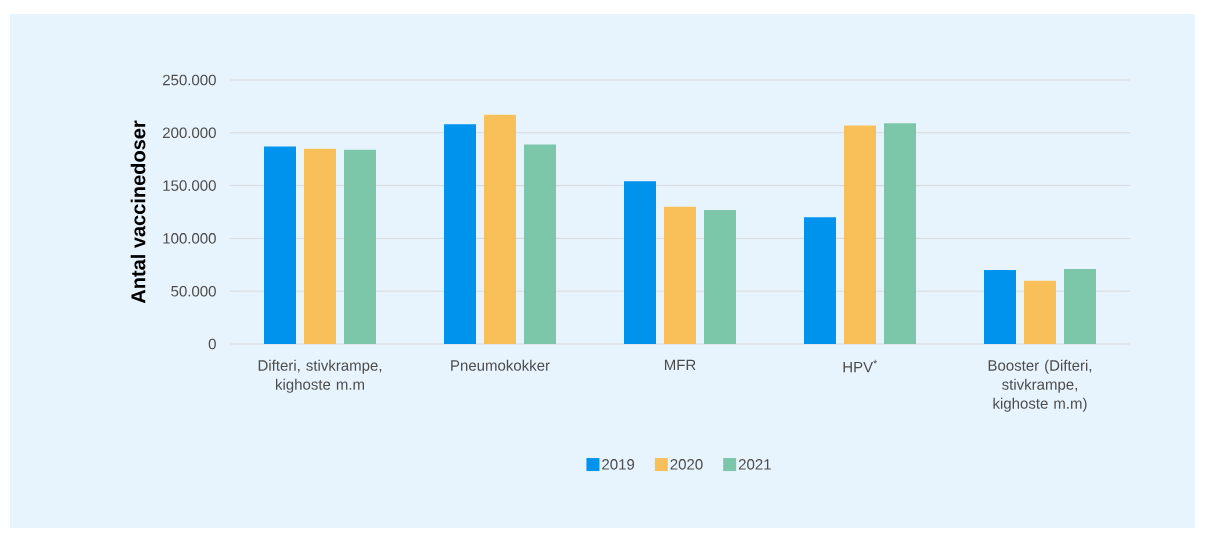 The image size is (1205, 538). What do you see at coordinates (320, 376) in the screenshot?
I see `x-tick-label: Difteri, stivkrampe, kighoste m.m` at bounding box center [320, 376].